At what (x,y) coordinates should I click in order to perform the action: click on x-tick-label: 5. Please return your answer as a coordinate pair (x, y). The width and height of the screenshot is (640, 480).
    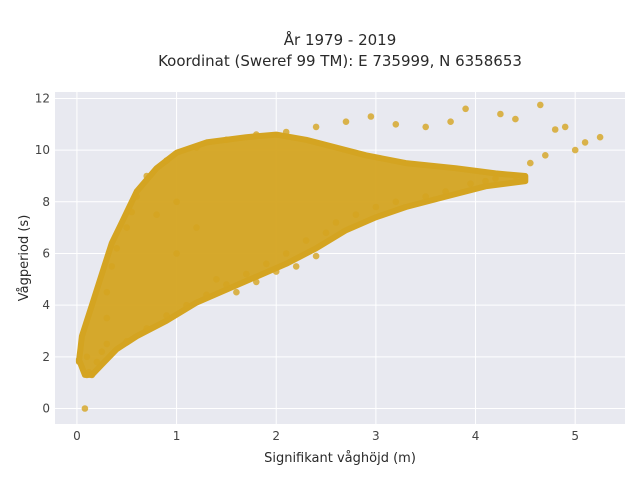
    Looking at the image, I should click on (575, 436).